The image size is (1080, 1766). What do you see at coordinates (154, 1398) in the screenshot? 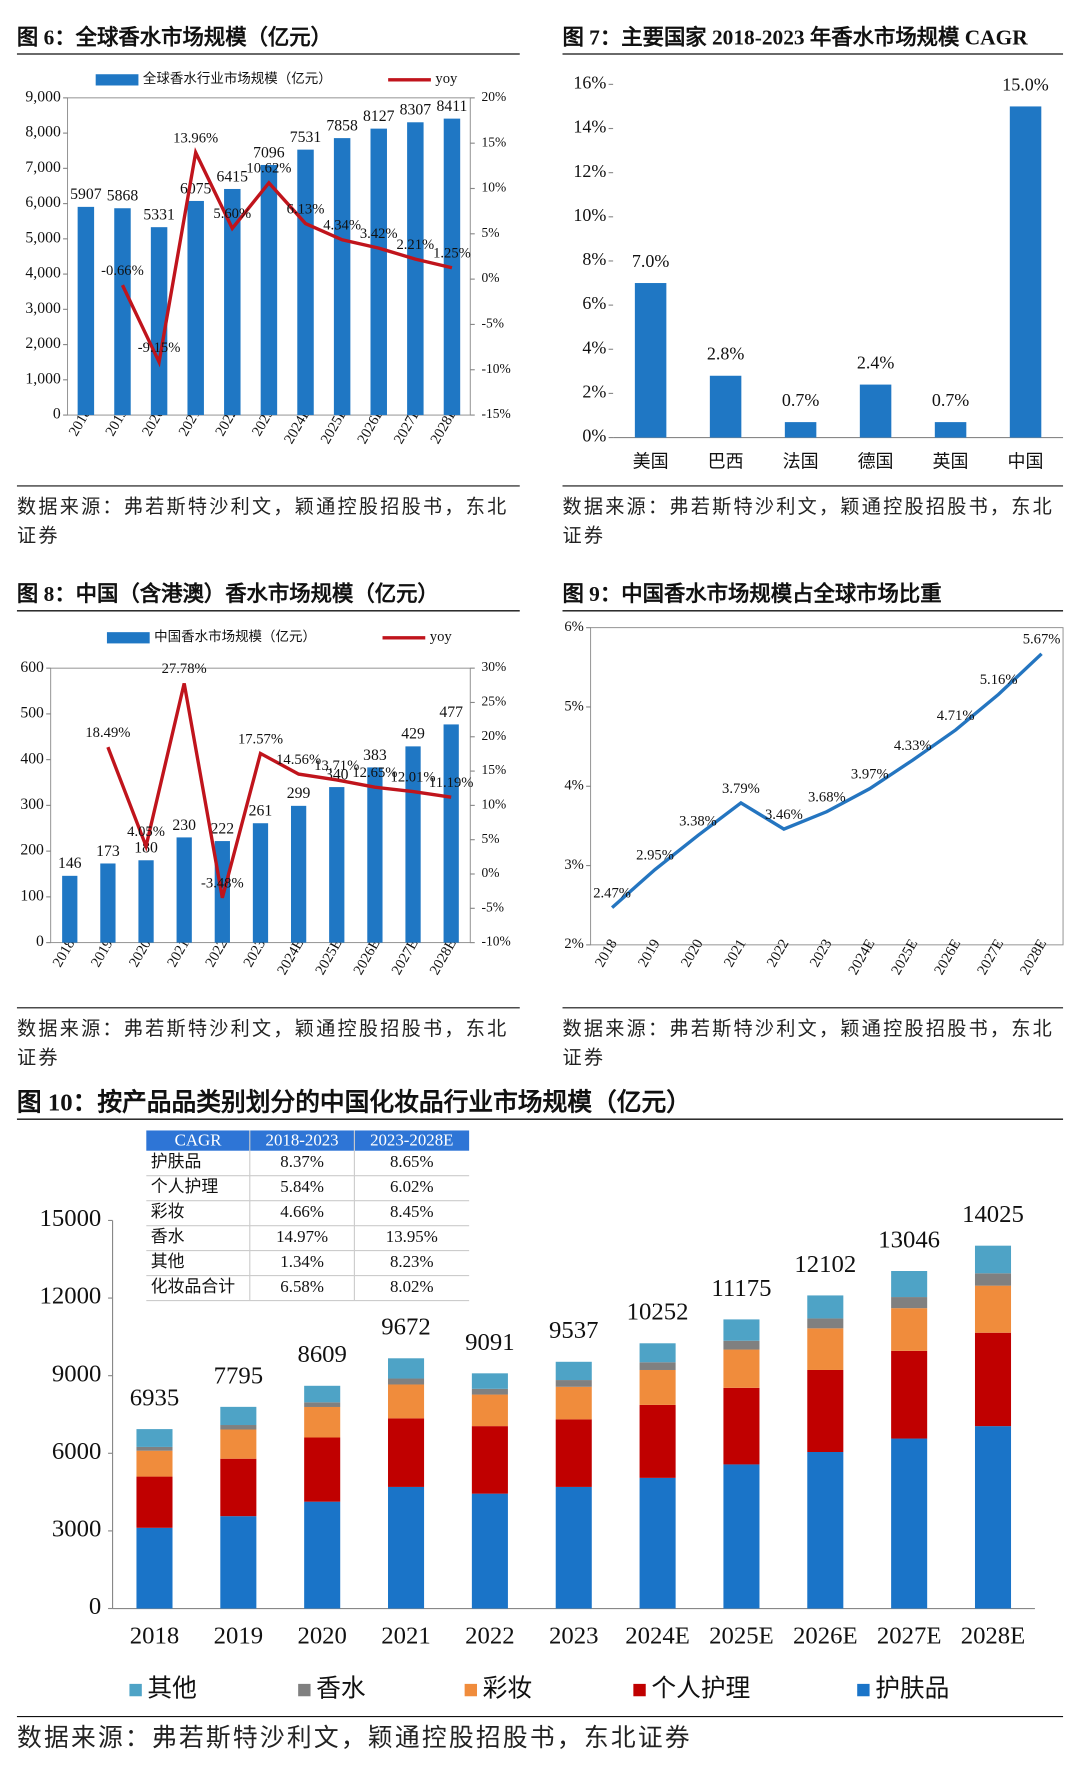
I see `total-label: 6935` at bounding box center [154, 1398].